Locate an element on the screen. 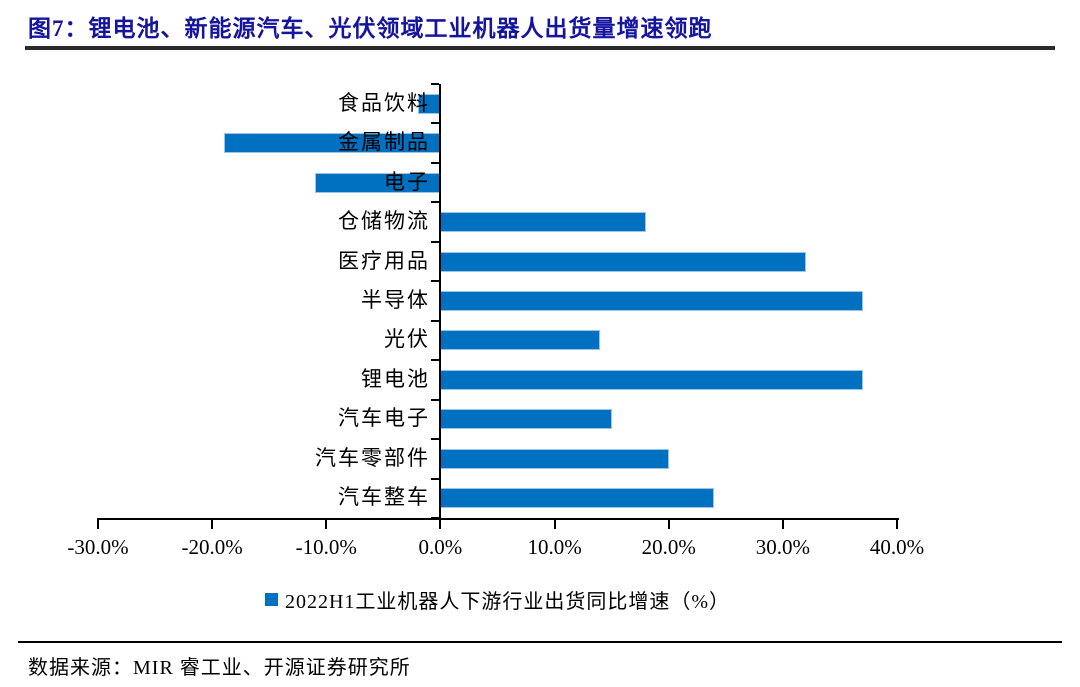 The height and width of the screenshot is (687, 1080). category-label: 仓储物流 is located at coordinates (384, 221).